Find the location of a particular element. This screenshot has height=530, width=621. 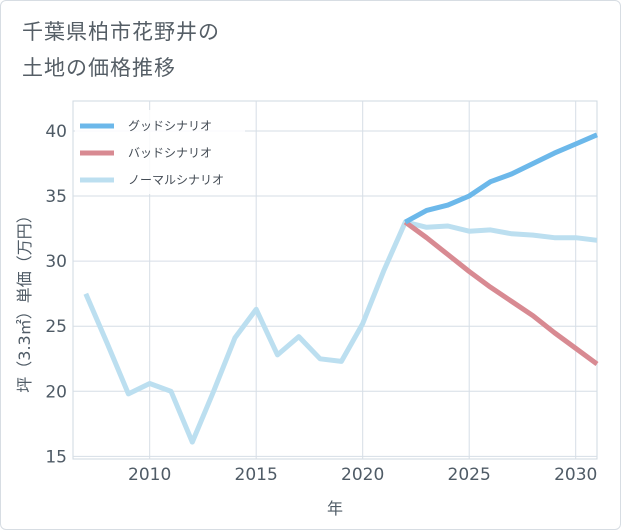

x-tick-label: 2020 is located at coordinates (362, 475).